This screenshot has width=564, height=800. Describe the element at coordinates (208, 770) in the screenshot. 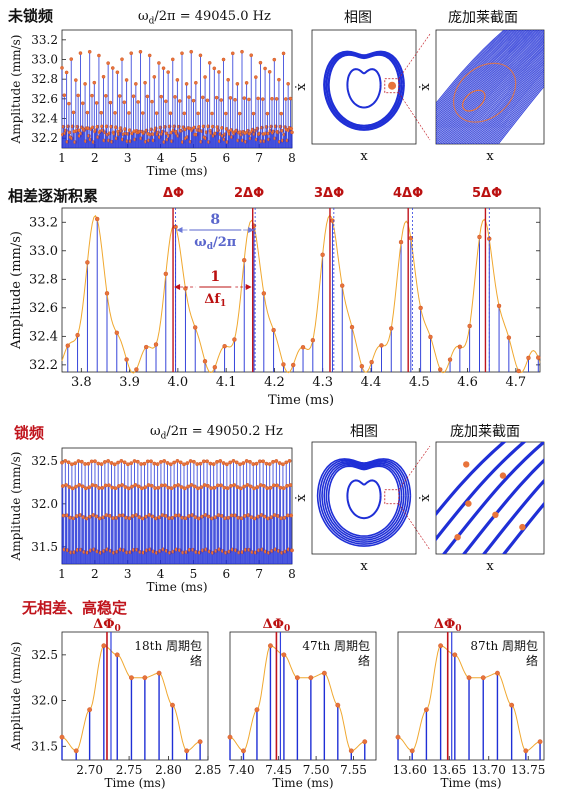

I see `x-tick-label: 2.85` at that location.